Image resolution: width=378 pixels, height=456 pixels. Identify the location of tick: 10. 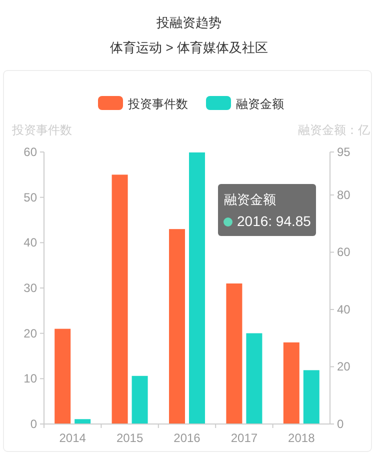
(30, 379).